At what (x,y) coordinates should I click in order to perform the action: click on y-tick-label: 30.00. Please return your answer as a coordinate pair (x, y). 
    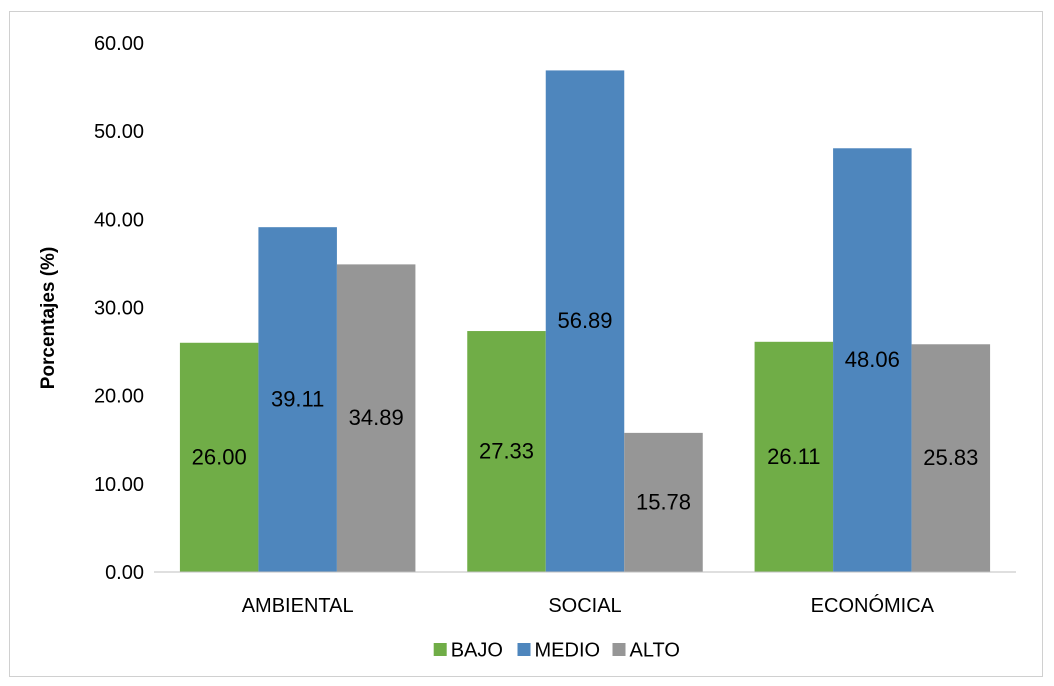
    Looking at the image, I should click on (119, 309).